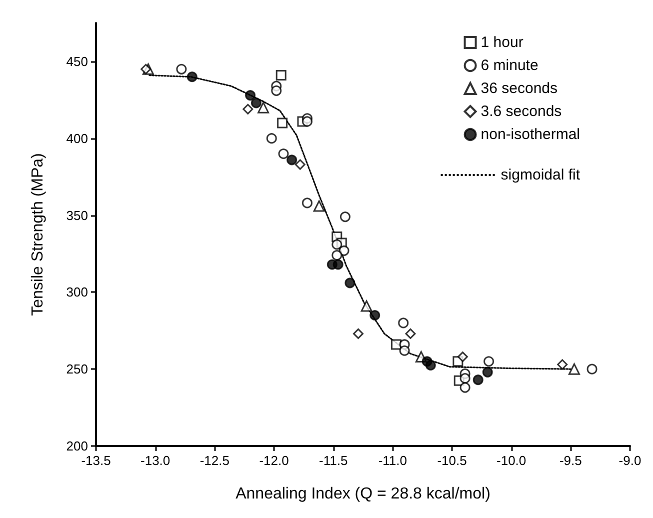 This screenshot has width=653, height=518. What do you see at coordinates (77, 61) in the screenshot?
I see `y-tick-label: 450` at bounding box center [77, 61].